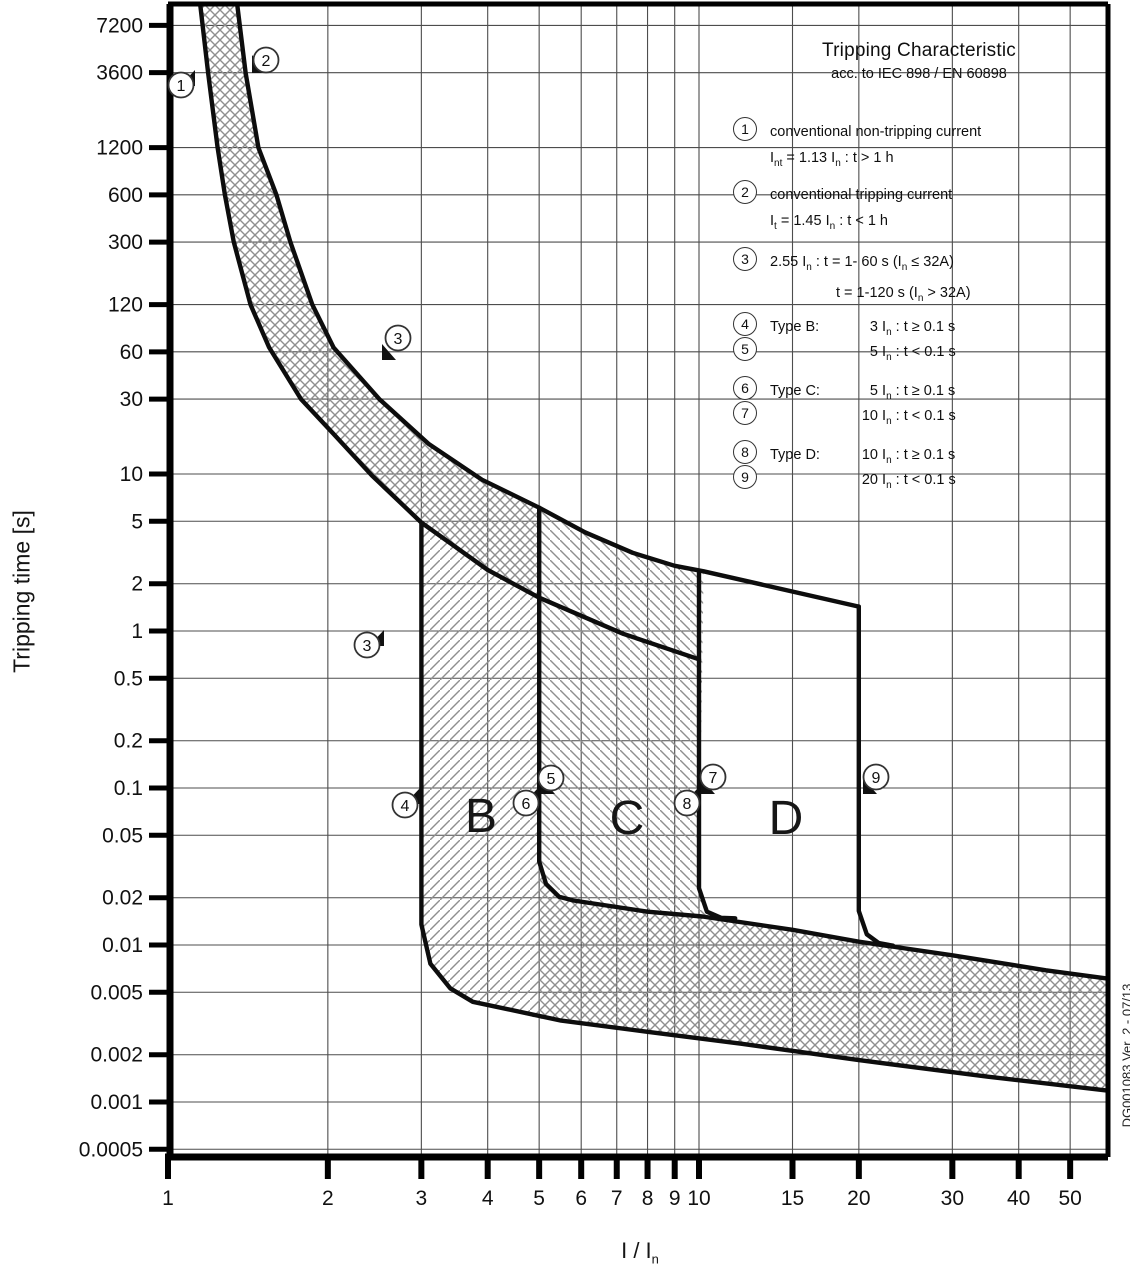 This screenshot has height=1280, width=1130. I want to click on y-tick-label-60: 60, so click(131, 352).